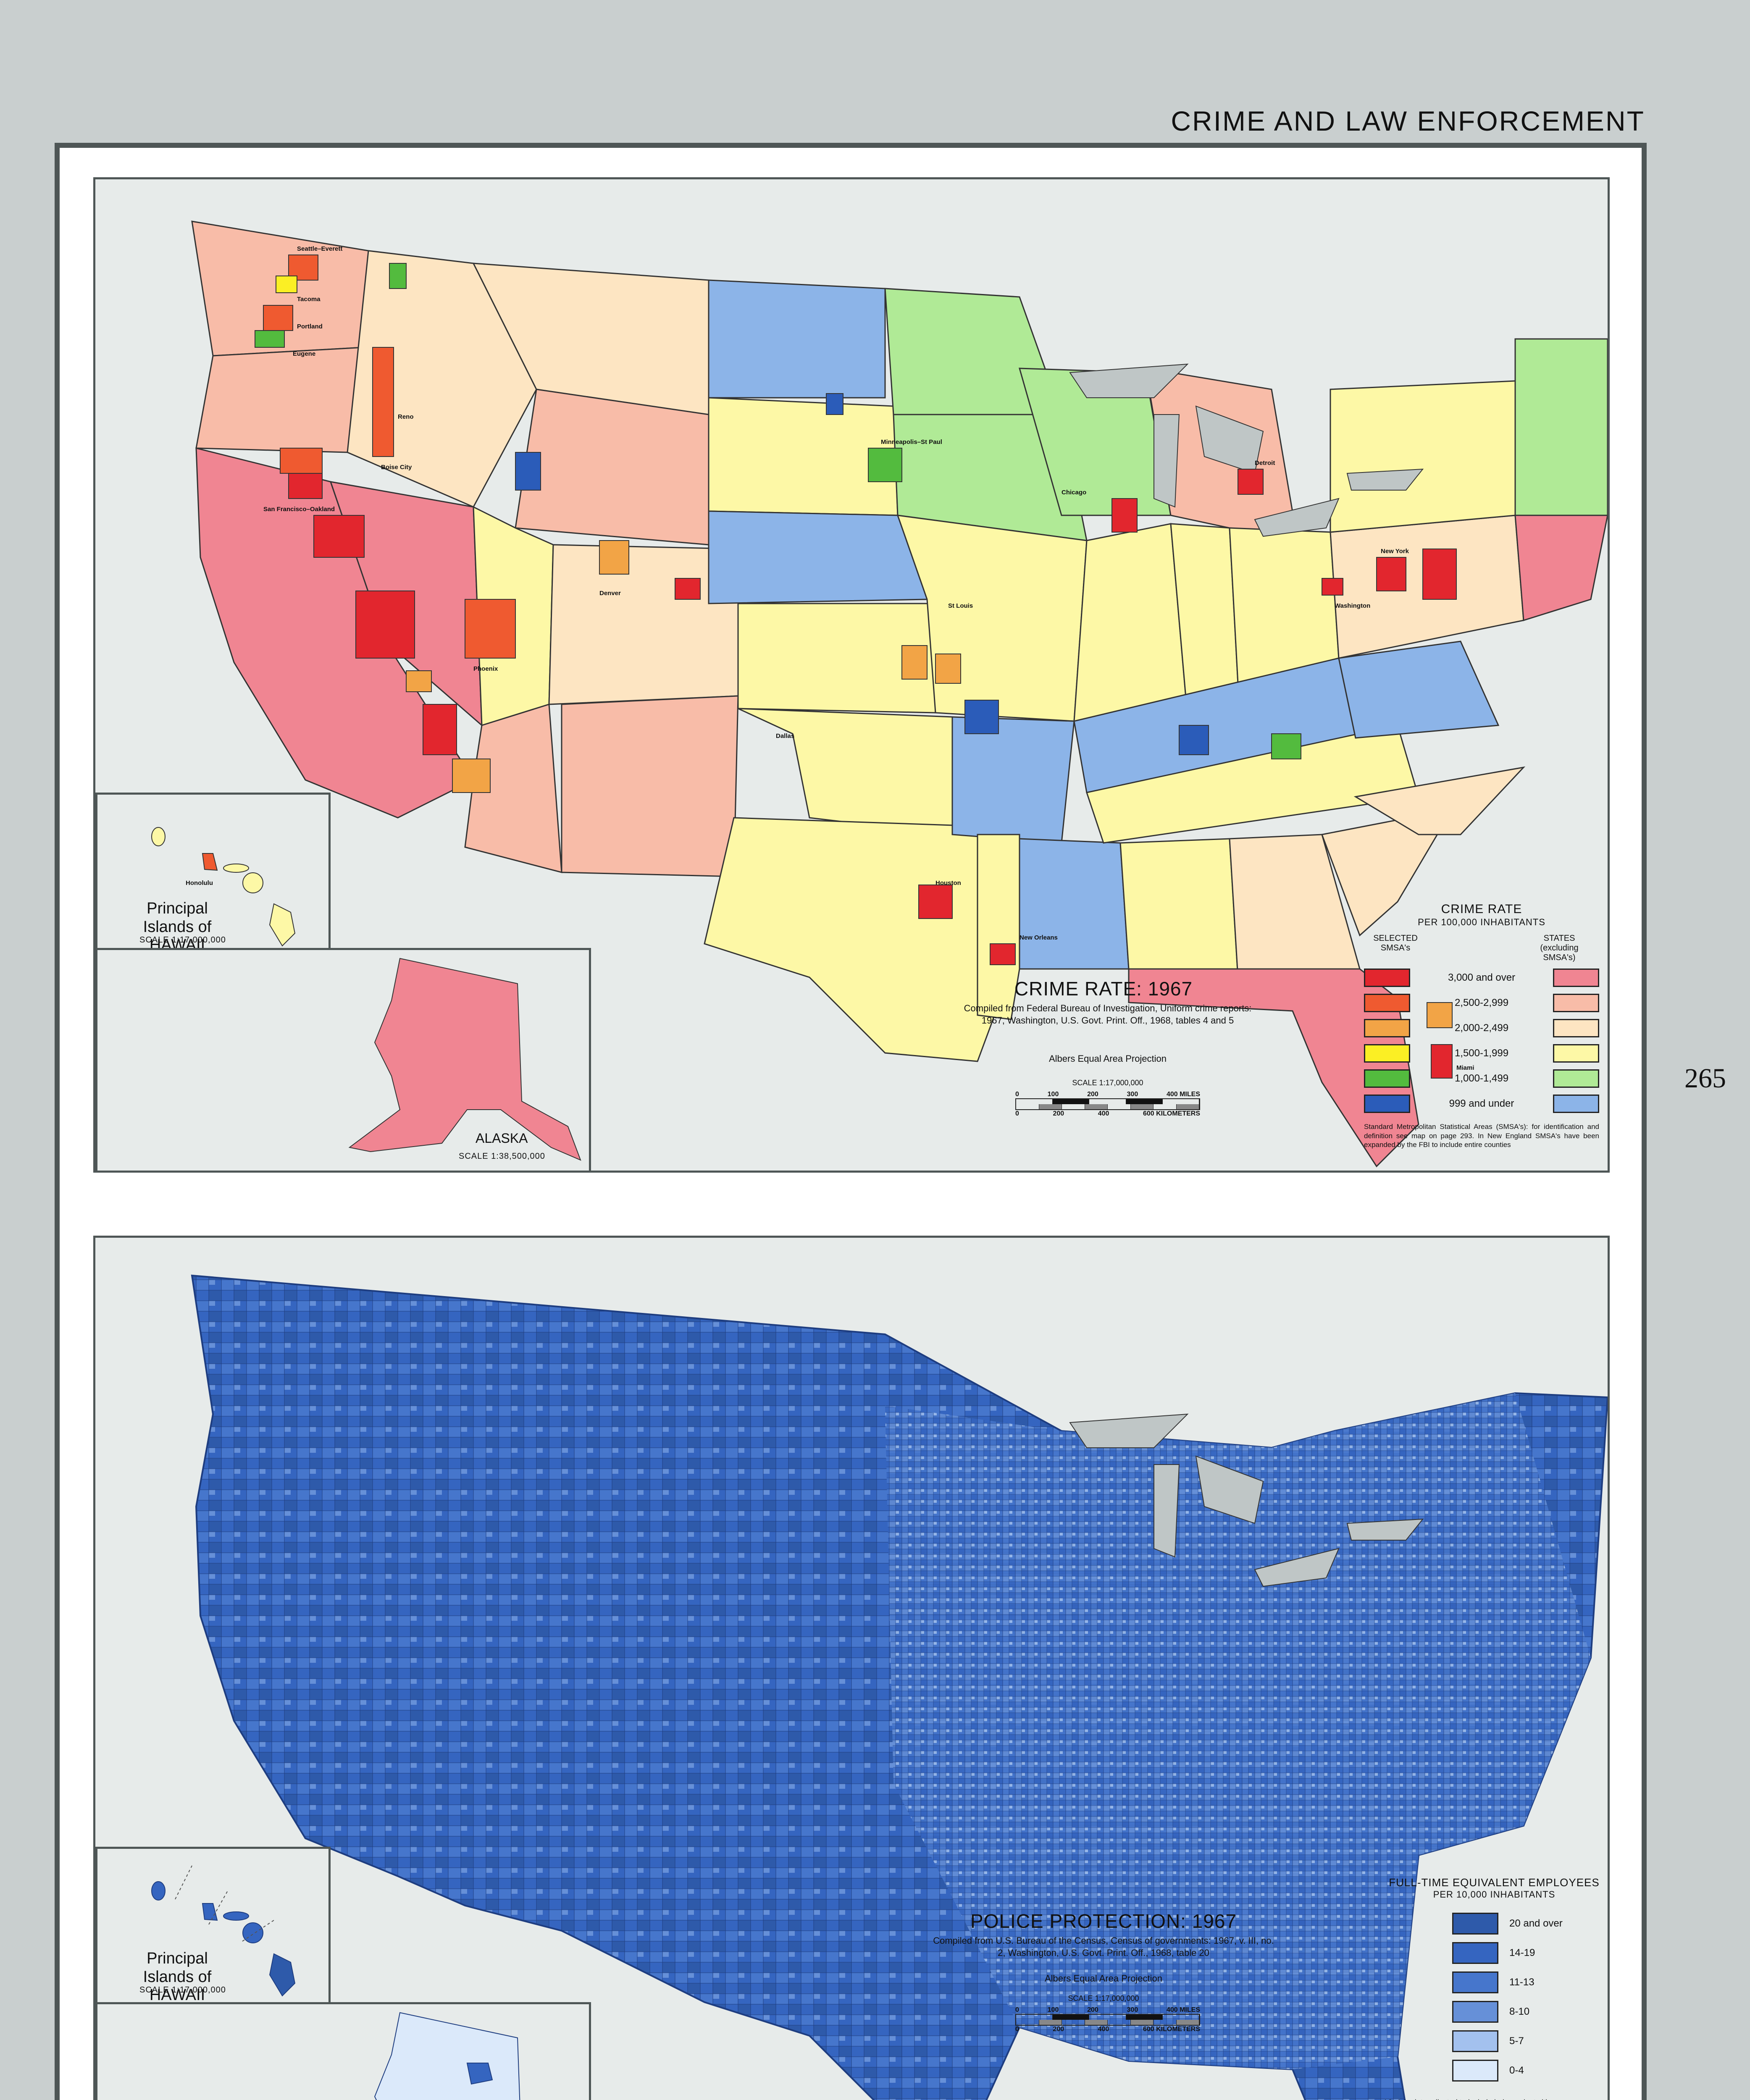 The image size is (1750, 2100). What do you see at coordinates (1395, 551) in the screenshot?
I see `city-label: New York` at bounding box center [1395, 551].